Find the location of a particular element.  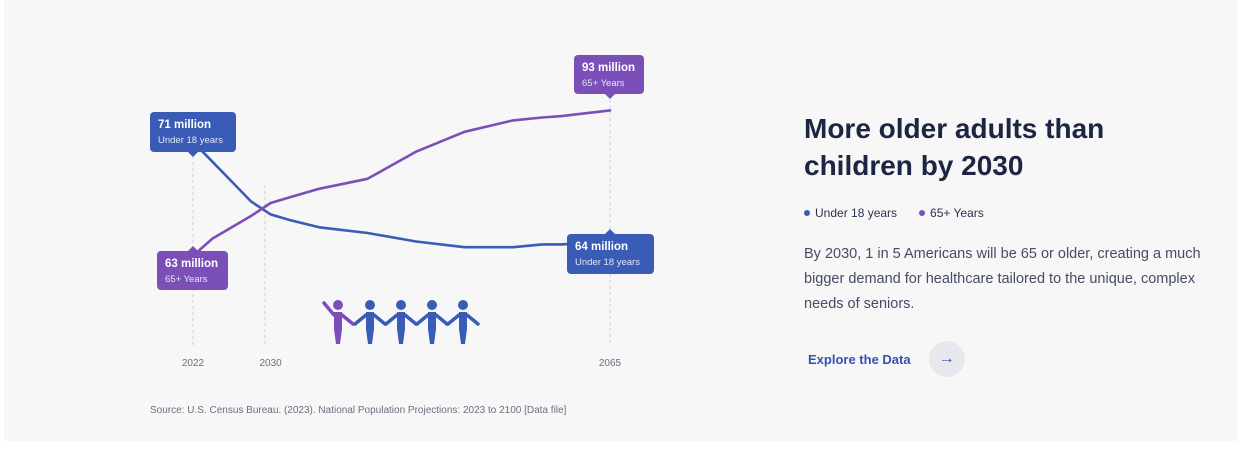

value-callout: 63 million 65+ Years is located at coordinates (192, 268).